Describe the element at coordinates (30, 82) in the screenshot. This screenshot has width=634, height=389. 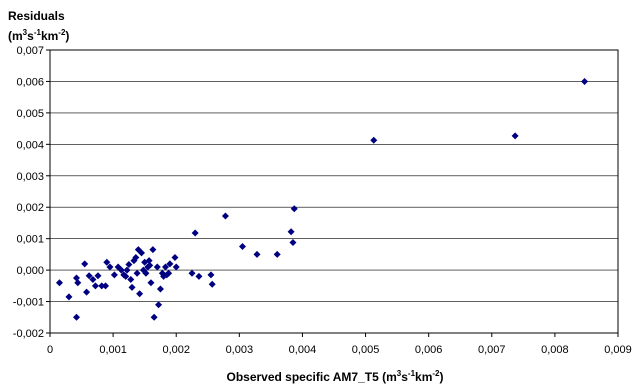
I see `y-tick-label: 0,006` at that location.